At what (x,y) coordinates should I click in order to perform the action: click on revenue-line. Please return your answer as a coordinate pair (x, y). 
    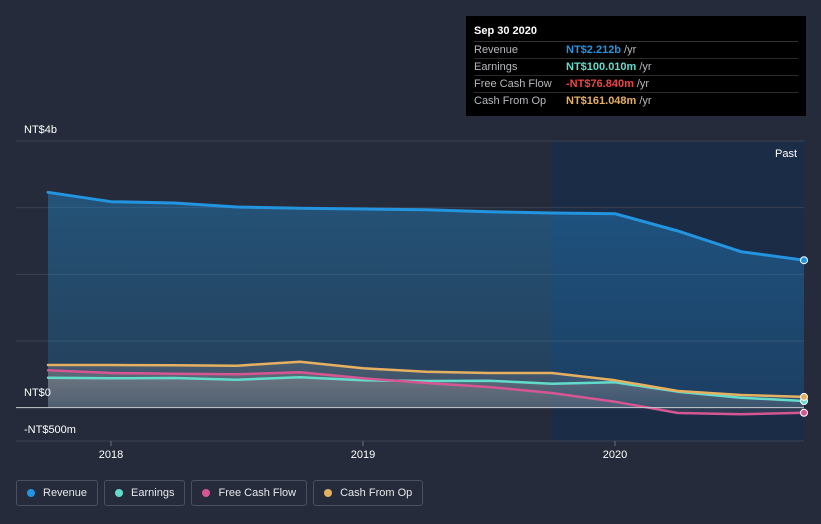
    Looking at the image, I should click on (426, 226).